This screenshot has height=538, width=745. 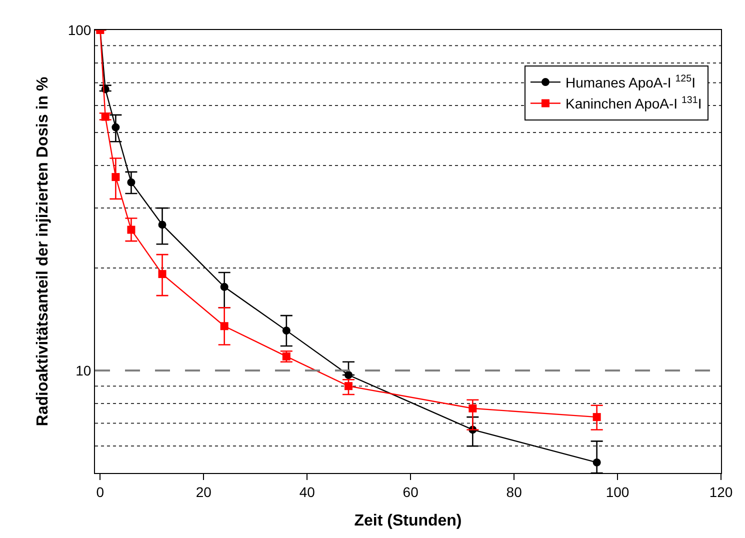 What do you see at coordinates (618, 492) in the screenshot?
I see `x-tick-label: 100` at bounding box center [618, 492].